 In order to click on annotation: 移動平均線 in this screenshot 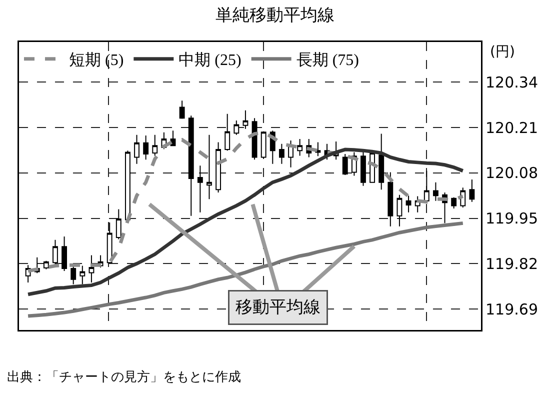, I will do `click(278, 308)`.